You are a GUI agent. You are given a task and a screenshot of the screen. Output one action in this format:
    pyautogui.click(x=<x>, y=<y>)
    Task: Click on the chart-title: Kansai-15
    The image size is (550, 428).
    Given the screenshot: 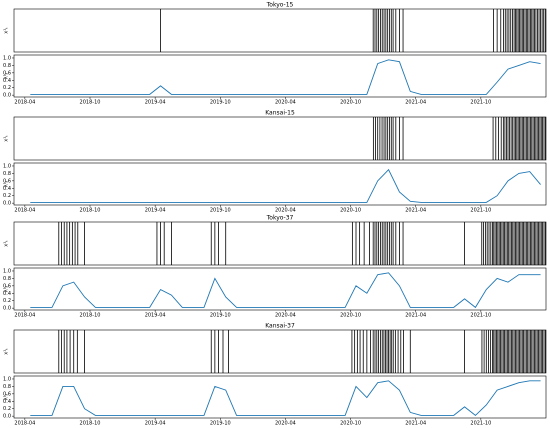 What is the action you would take?
    pyautogui.click(x=280, y=113)
    